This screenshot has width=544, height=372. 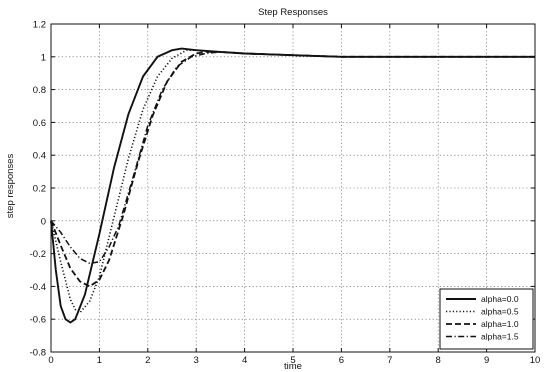 What do you see at coordinates (486, 360) in the screenshot?
I see `x-tick-label: 9` at bounding box center [486, 360].